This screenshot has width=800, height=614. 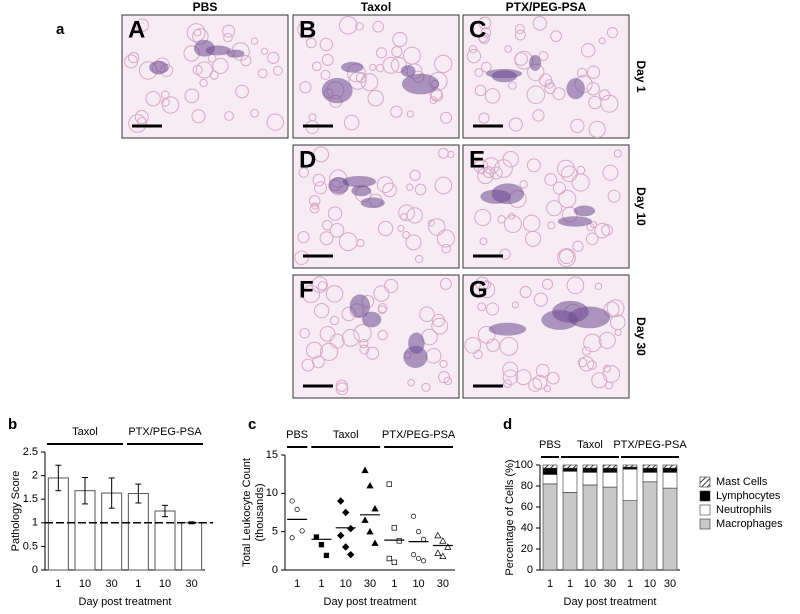 I want to click on y-tick-label: 60, so click(x=527, y=507).